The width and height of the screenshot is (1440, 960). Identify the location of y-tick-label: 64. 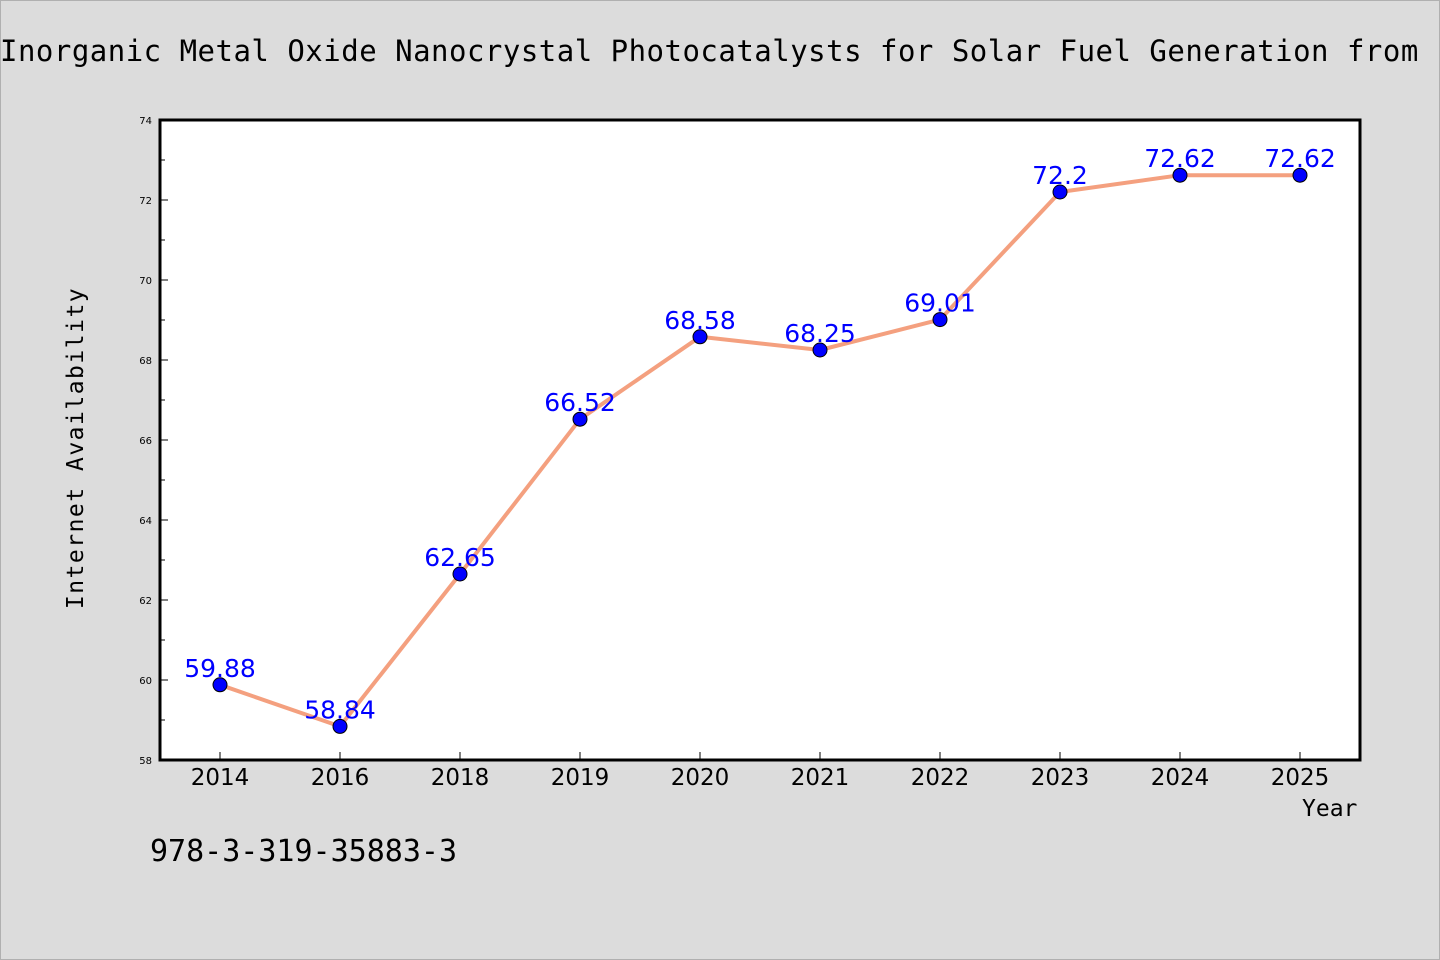
(145, 521).